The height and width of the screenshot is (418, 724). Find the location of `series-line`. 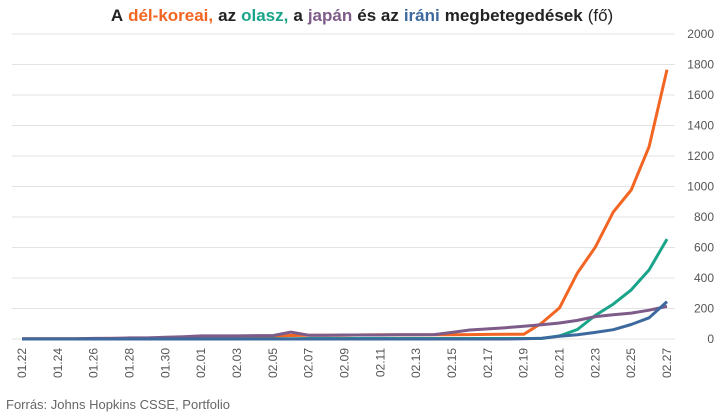

series-line is located at coordinates (345, 320).